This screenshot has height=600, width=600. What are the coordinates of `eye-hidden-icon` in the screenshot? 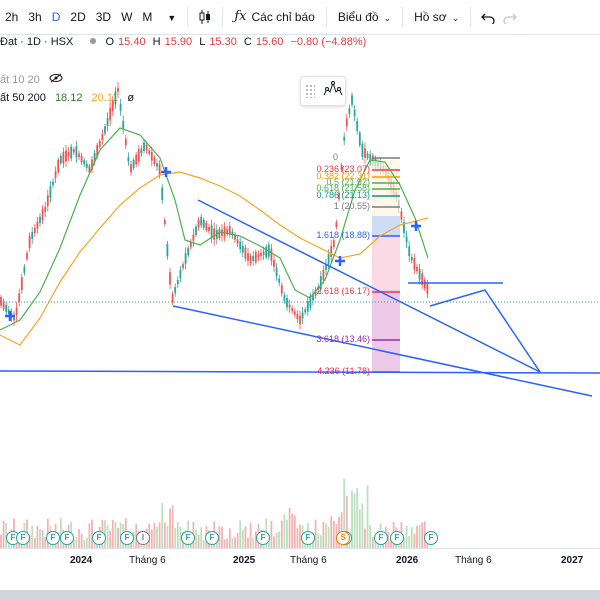 It's located at (56, 79).